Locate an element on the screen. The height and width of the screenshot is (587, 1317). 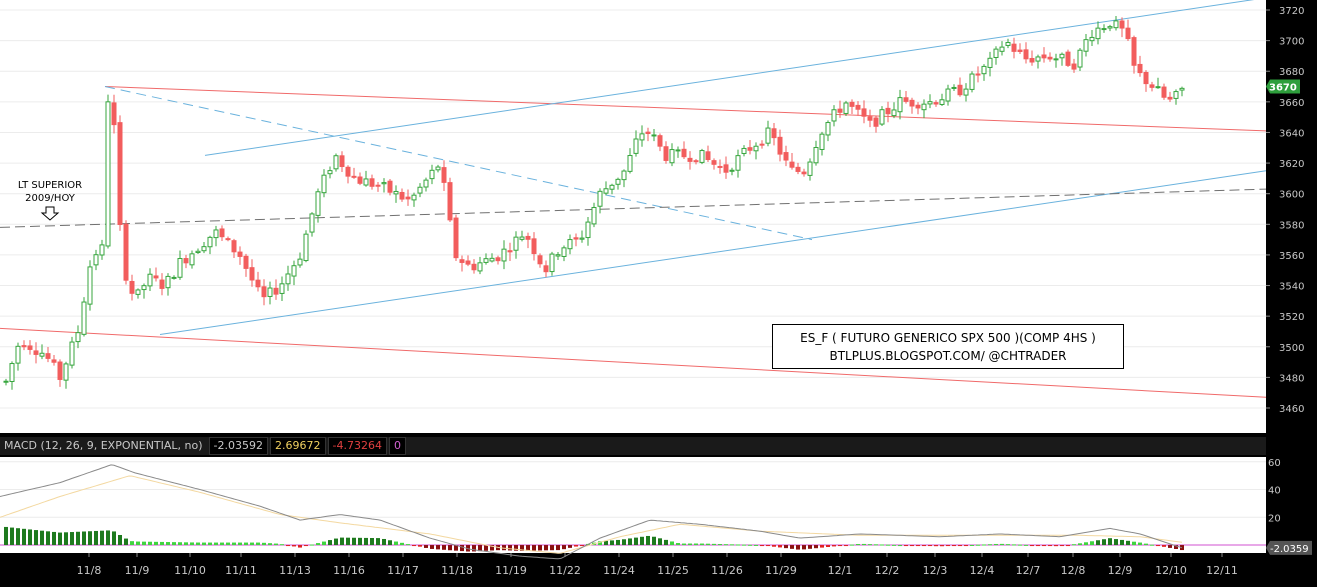
x-tick-label: 12/10 is located at coordinates (1171, 570).